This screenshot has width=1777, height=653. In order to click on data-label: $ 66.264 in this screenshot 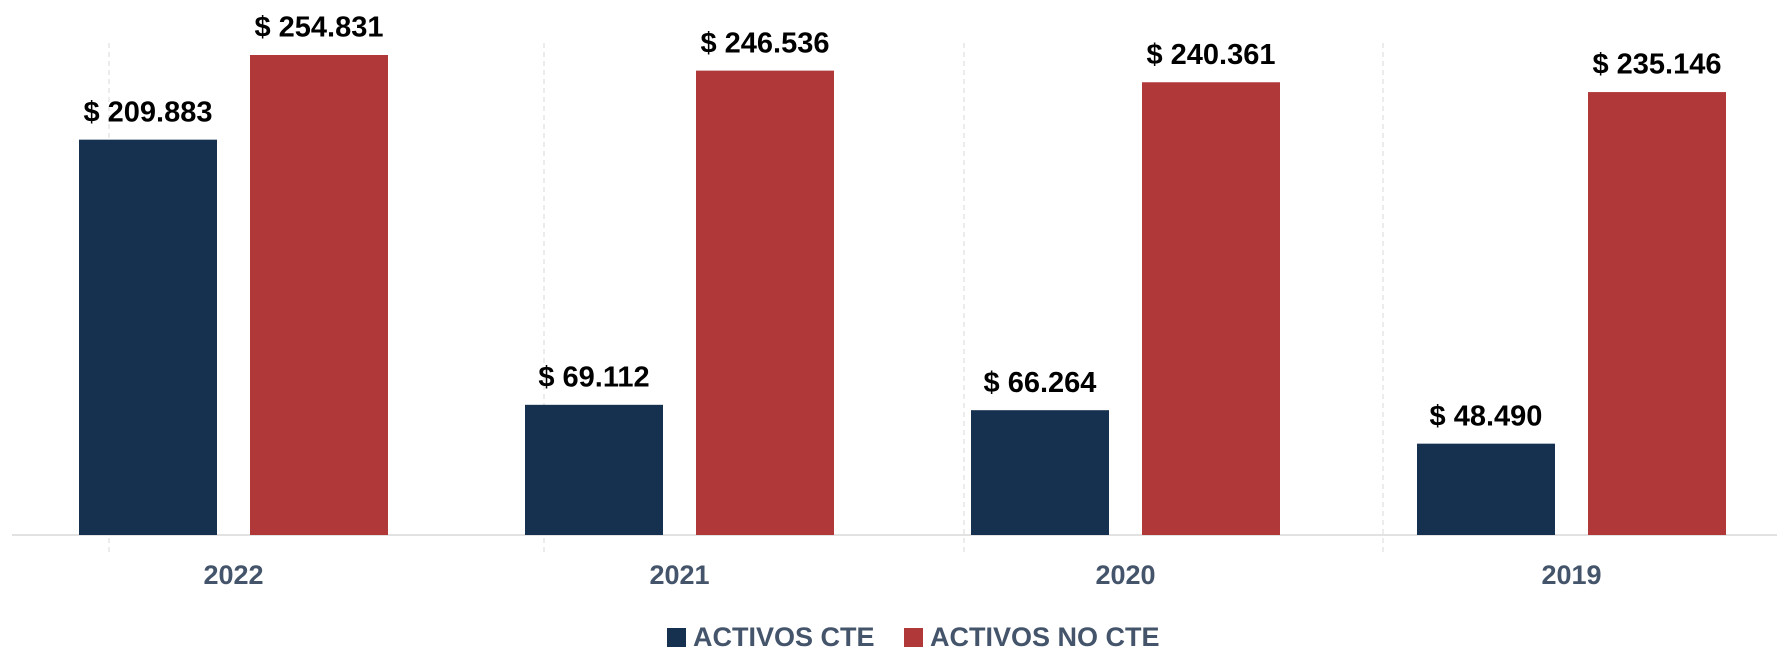, I will do `click(1040, 383)`.